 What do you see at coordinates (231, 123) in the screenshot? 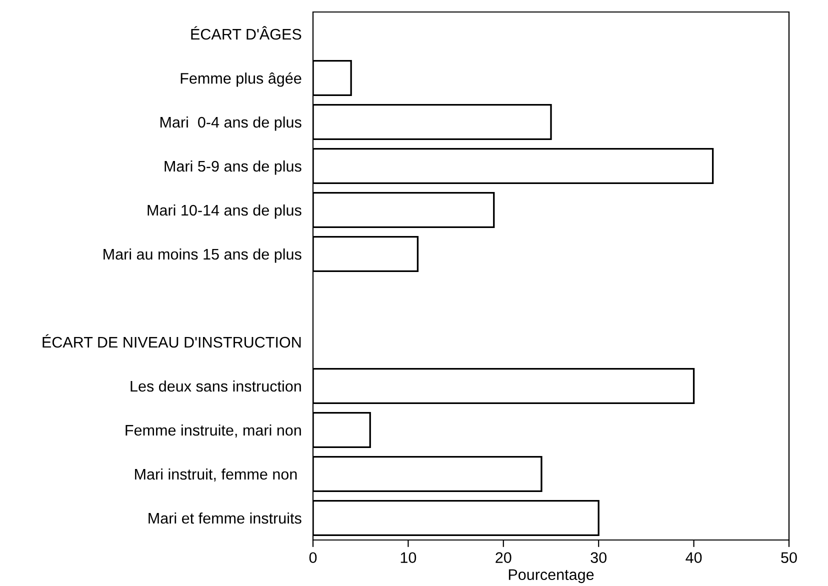
I see `y-tick-label: Mari 0-4 ans de plus` at bounding box center [231, 123].